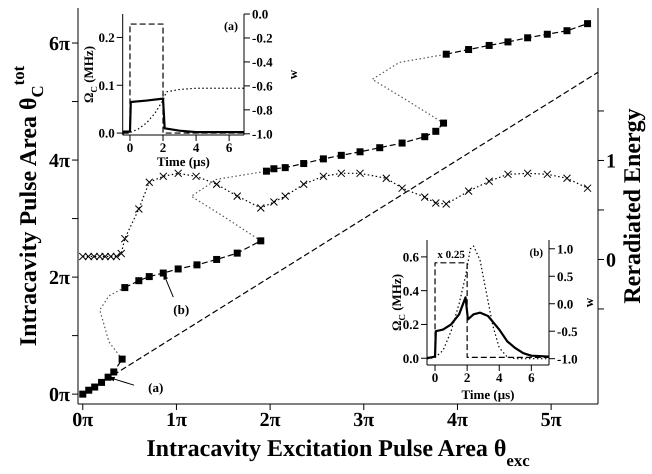  I want to click on x-tick-label: 4π, so click(457, 420).